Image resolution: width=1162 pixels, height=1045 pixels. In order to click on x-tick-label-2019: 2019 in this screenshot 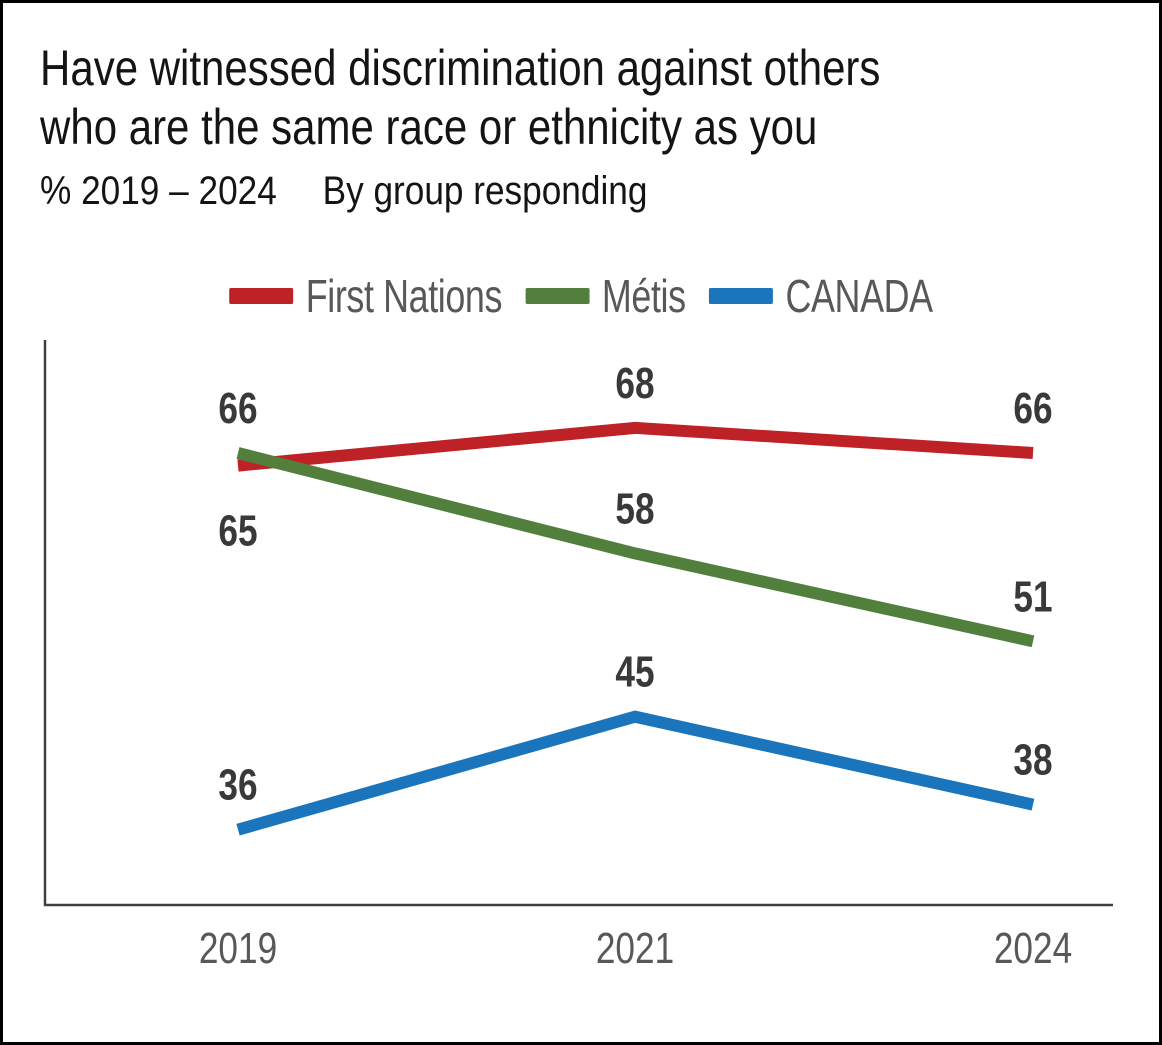, I will do `click(238, 948)`.